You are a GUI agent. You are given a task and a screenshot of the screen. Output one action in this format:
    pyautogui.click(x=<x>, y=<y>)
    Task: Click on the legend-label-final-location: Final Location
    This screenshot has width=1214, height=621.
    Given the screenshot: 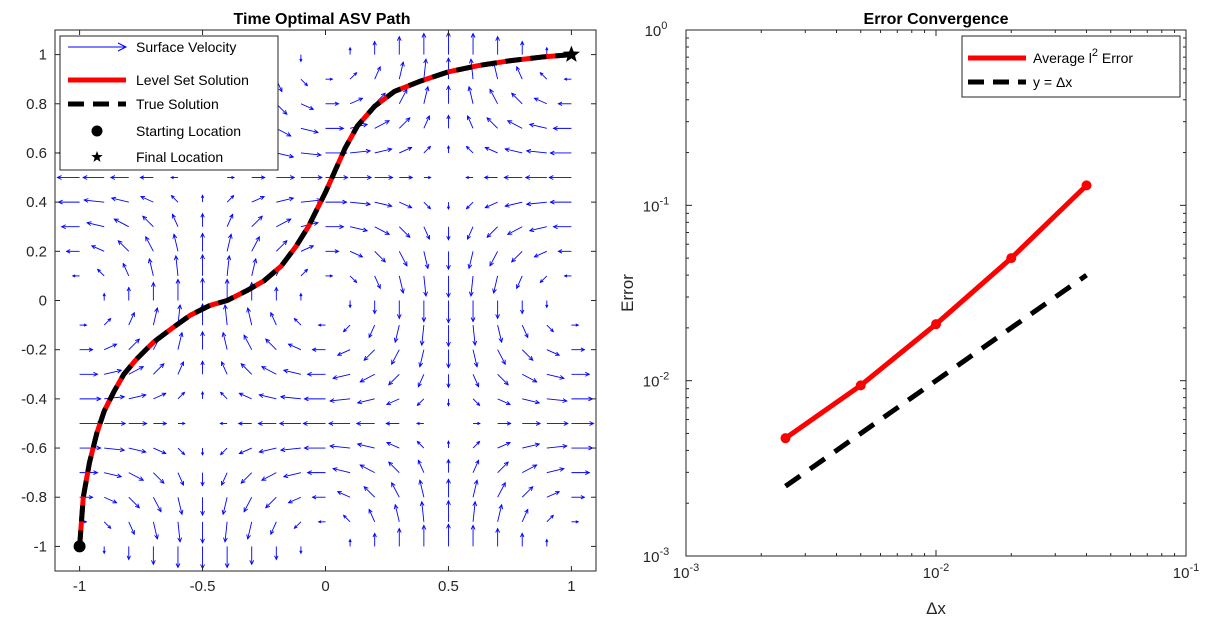 What is the action you would take?
    pyautogui.click(x=179, y=157)
    